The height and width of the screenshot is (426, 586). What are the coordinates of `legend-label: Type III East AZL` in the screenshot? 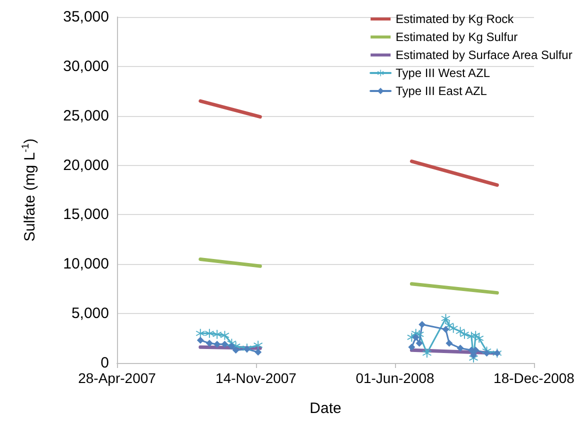 It's located at (442, 91).